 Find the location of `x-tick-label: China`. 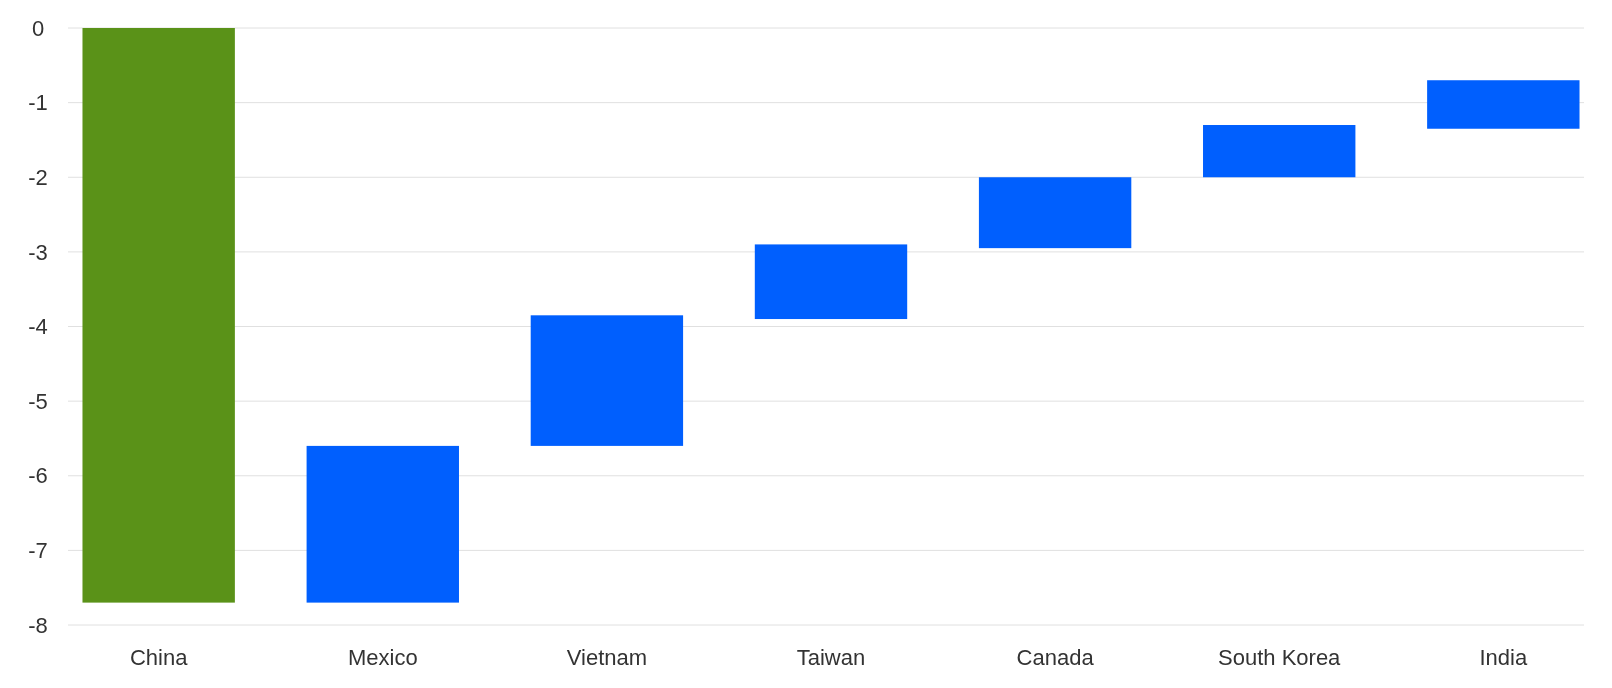

x-tick-label: China is located at coordinates (159, 657).